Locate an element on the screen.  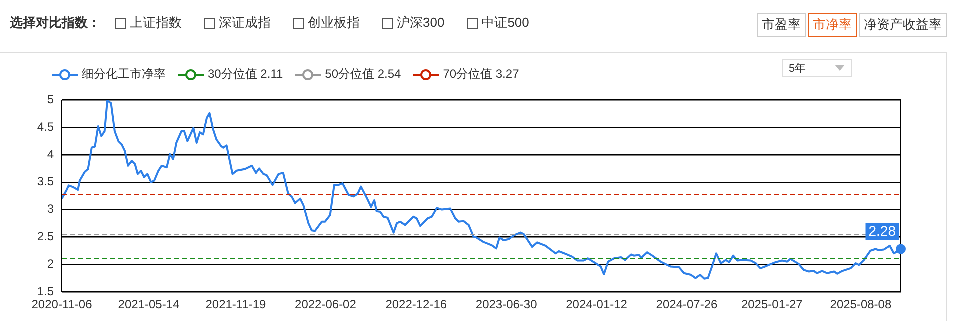
annotation: 2.28 is located at coordinates (882, 231).